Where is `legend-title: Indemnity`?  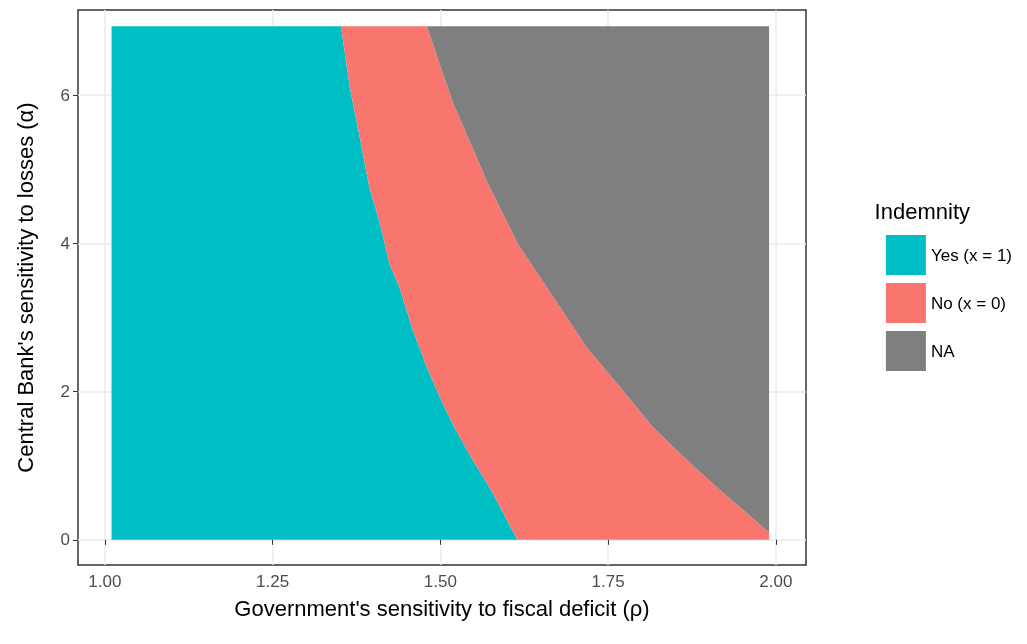 legend-title: Indemnity is located at coordinates (922, 211).